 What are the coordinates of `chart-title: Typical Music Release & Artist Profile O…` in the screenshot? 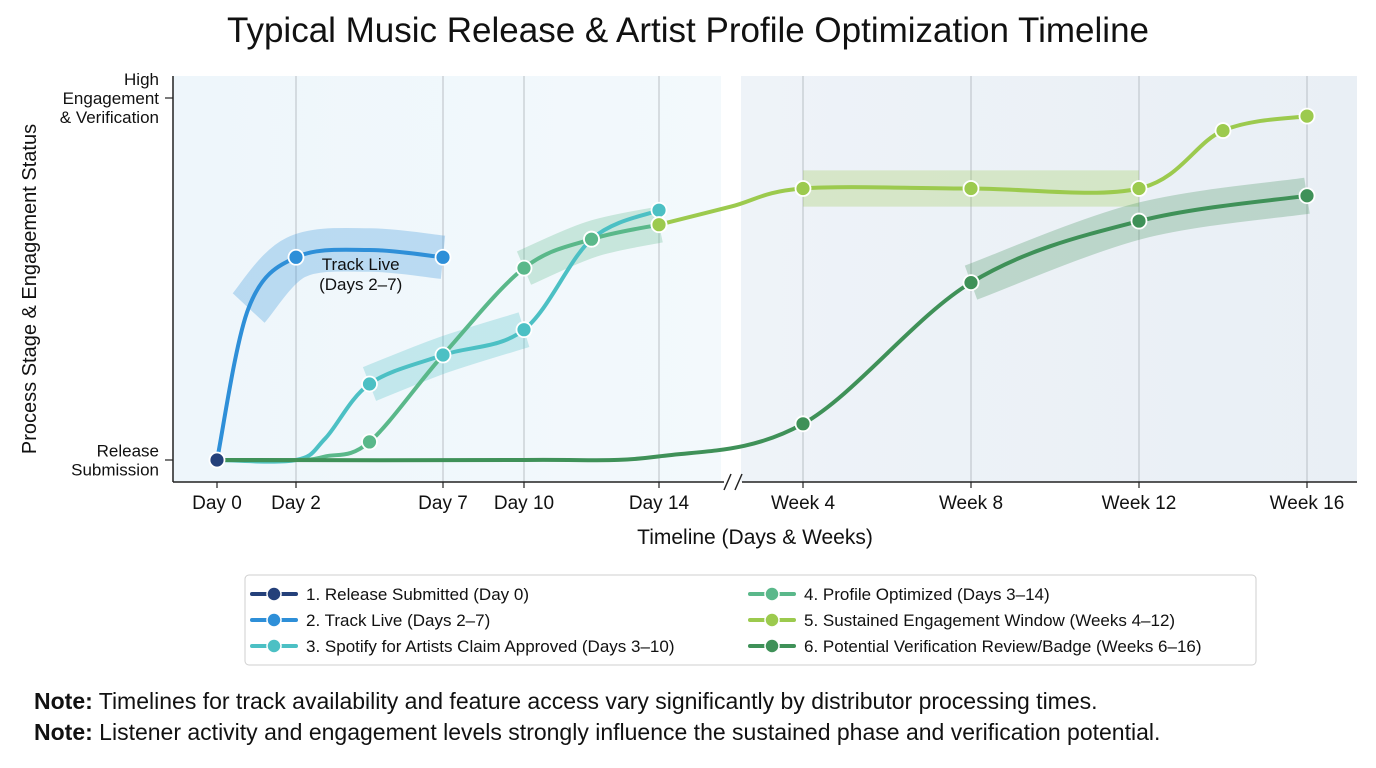 It's located at (688, 30).